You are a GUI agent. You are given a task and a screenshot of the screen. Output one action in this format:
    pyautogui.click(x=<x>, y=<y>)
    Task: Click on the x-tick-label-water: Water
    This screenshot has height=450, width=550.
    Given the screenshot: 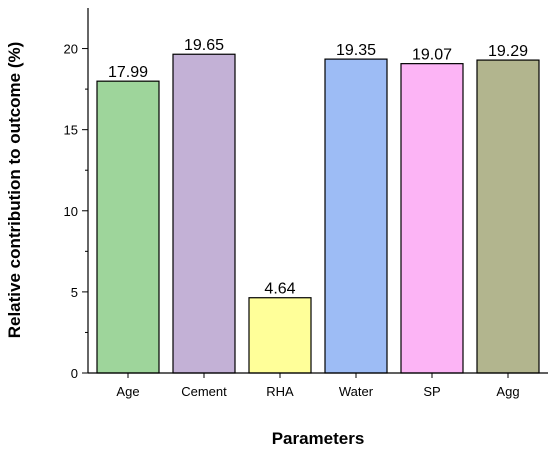 What is the action you would take?
    pyautogui.click(x=356, y=391)
    